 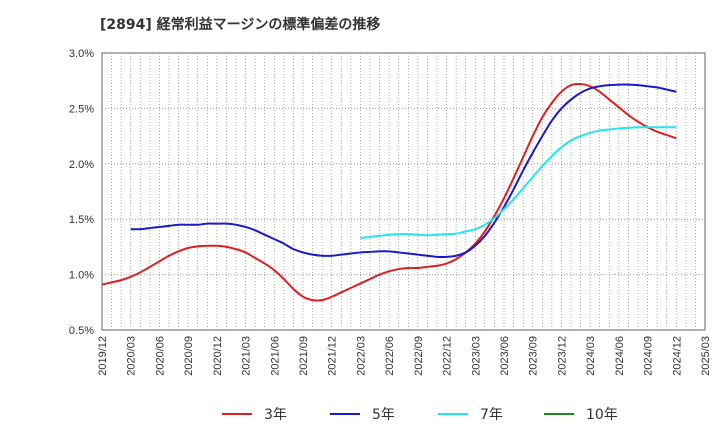 What do you see at coordinates (706, 356) in the screenshot?
I see `x-tick-label: 2025/03` at bounding box center [706, 356].